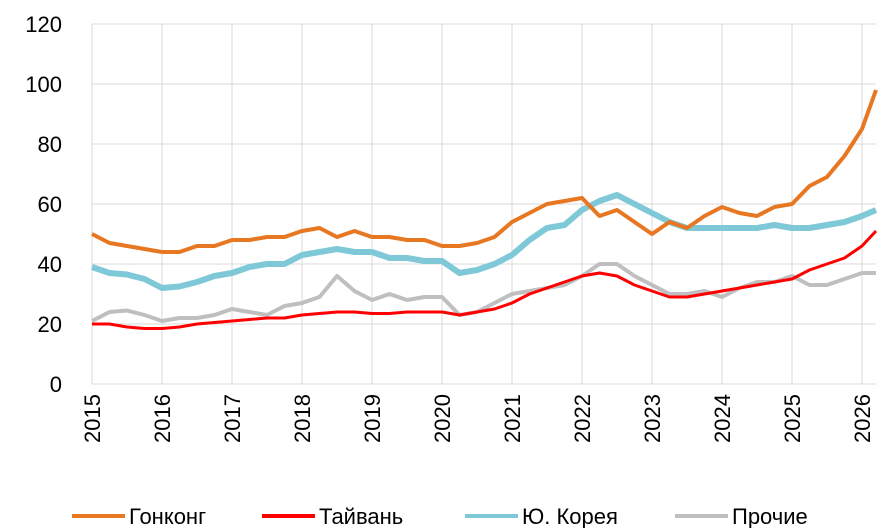 Image resolution: width=879 pixels, height=528 pixels. What do you see at coordinates (372, 418) in the screenshot?
I see `x-tick-label: 2019` at bounding box center [372, 418].